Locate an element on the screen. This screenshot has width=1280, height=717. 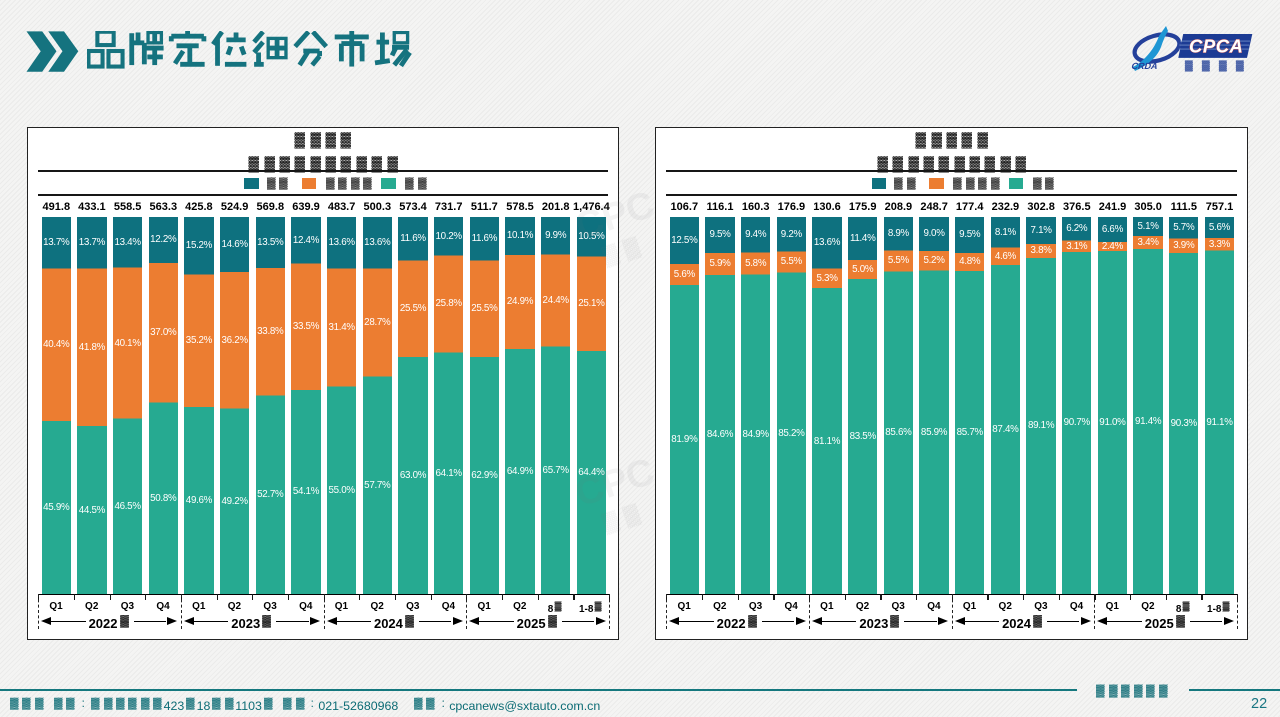
svg-text: CPCA is located at coordinates (1216, 46).